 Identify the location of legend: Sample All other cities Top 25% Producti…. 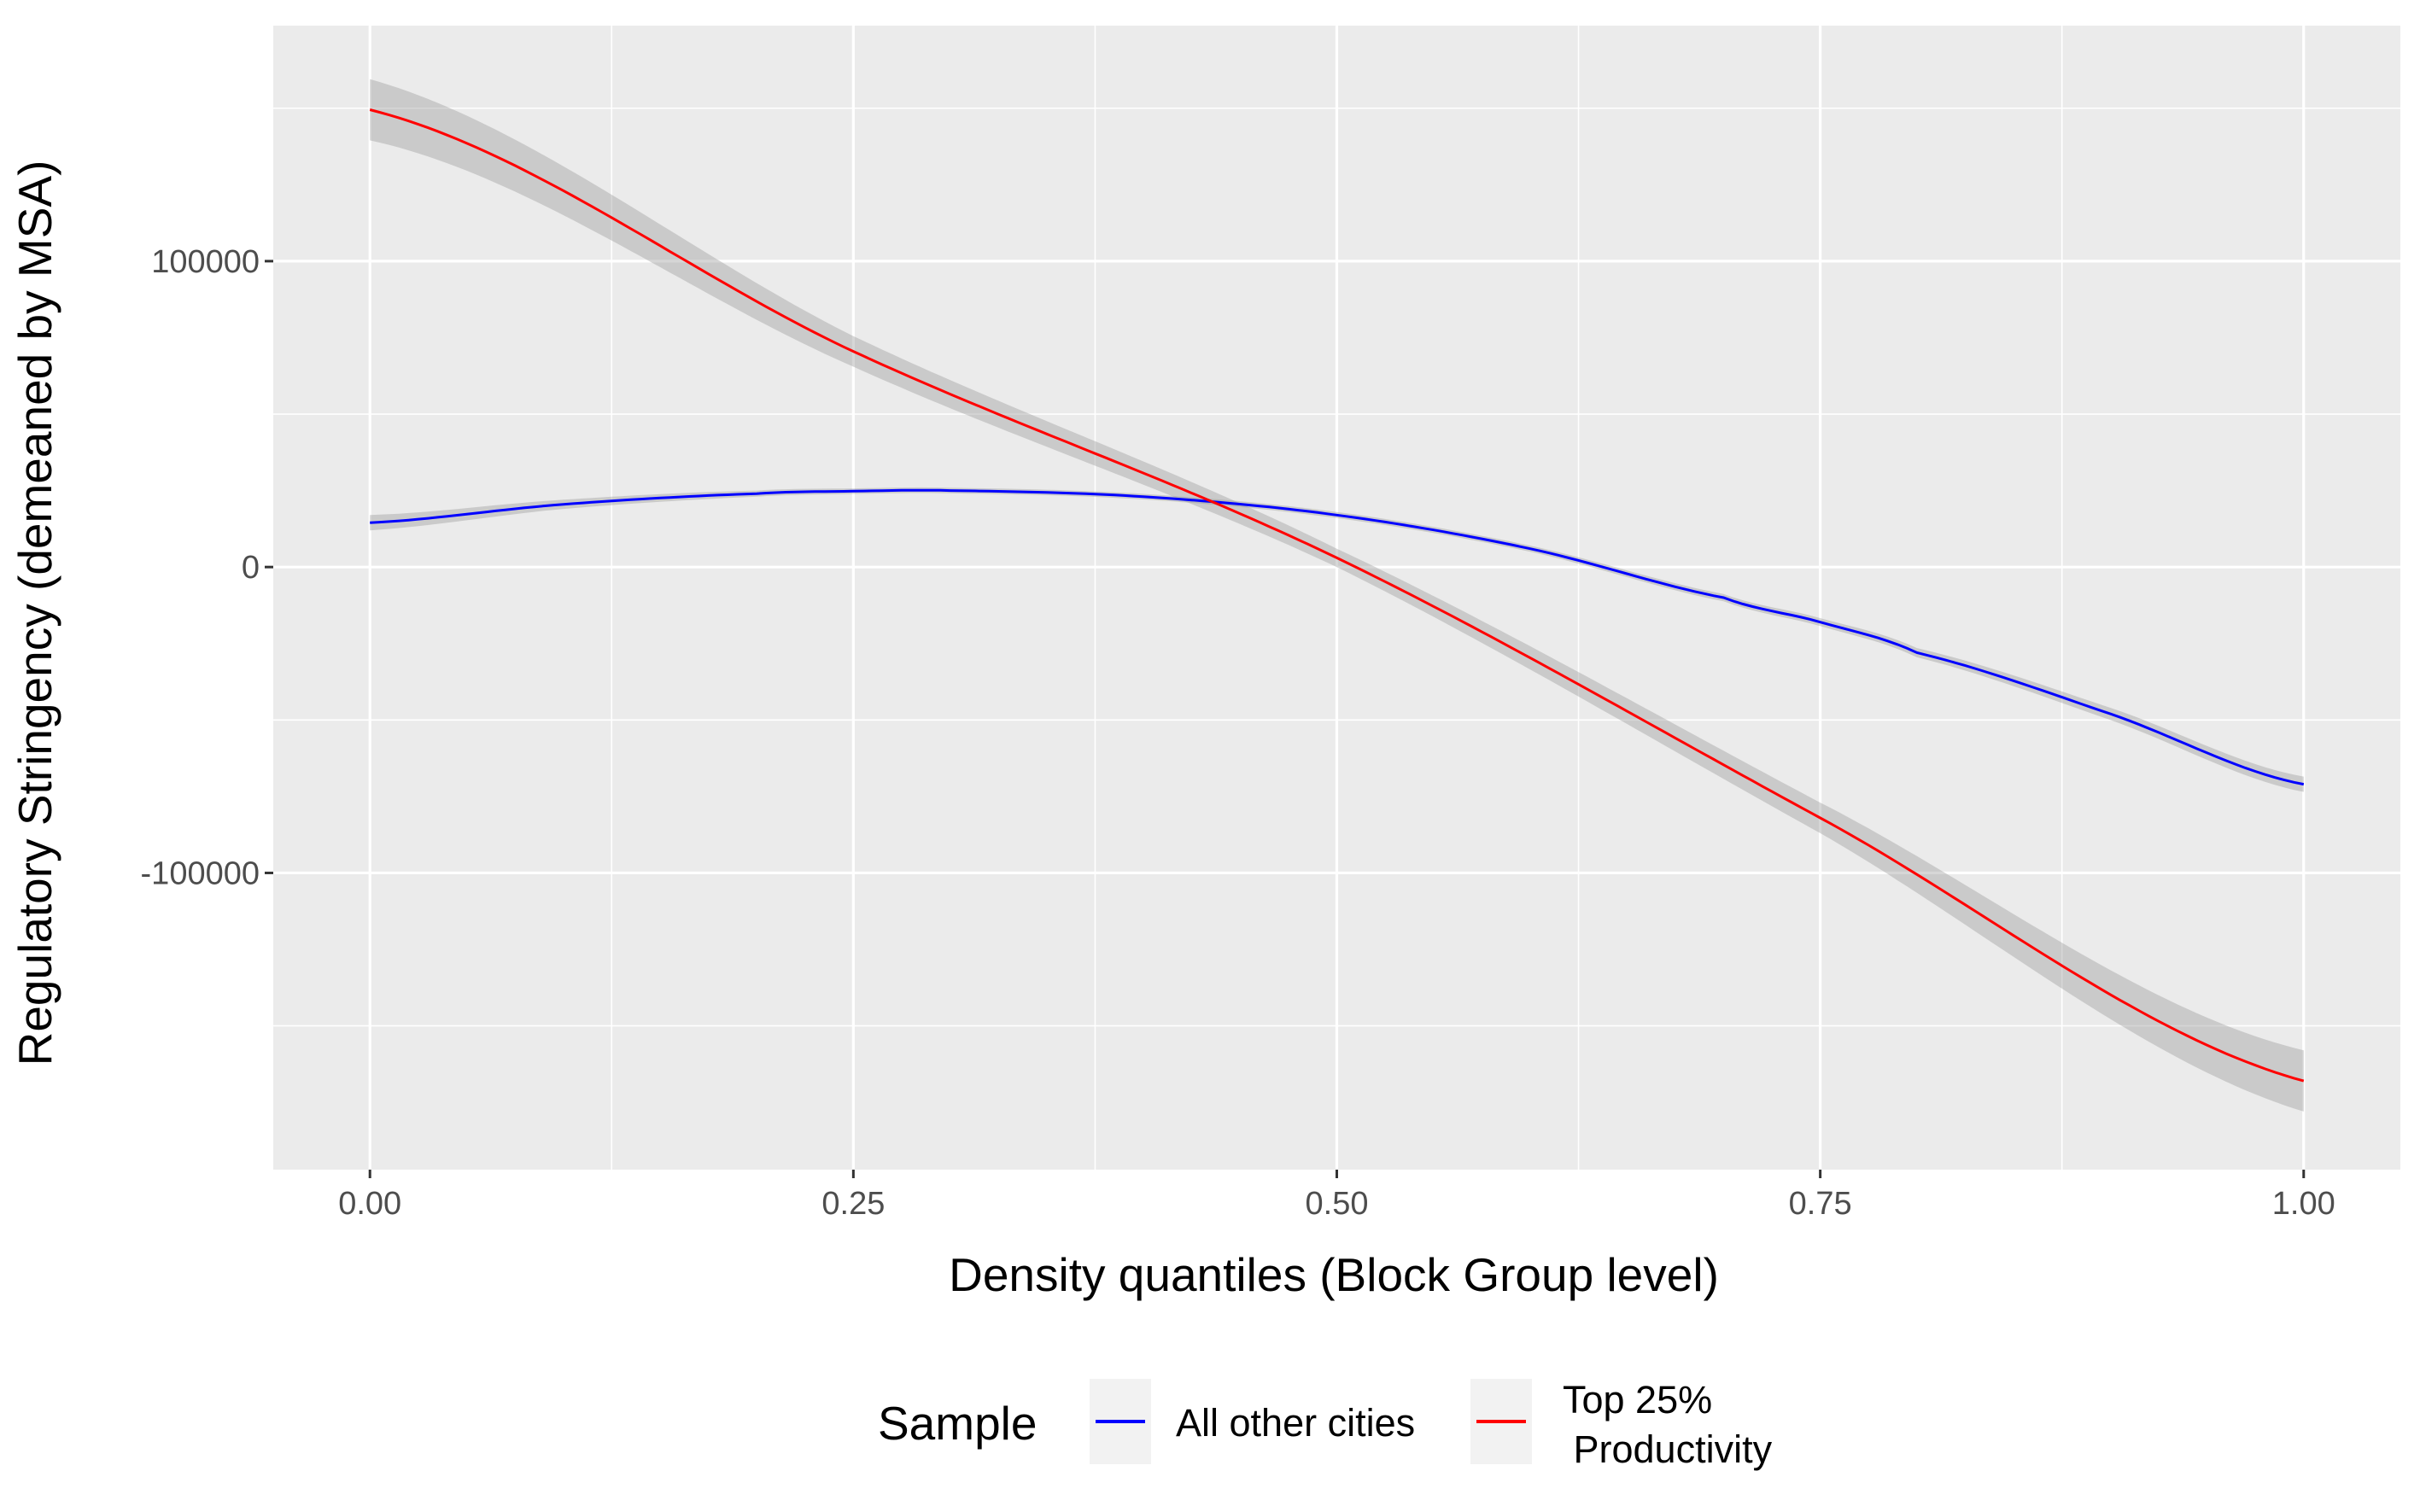
(1325, 1424).